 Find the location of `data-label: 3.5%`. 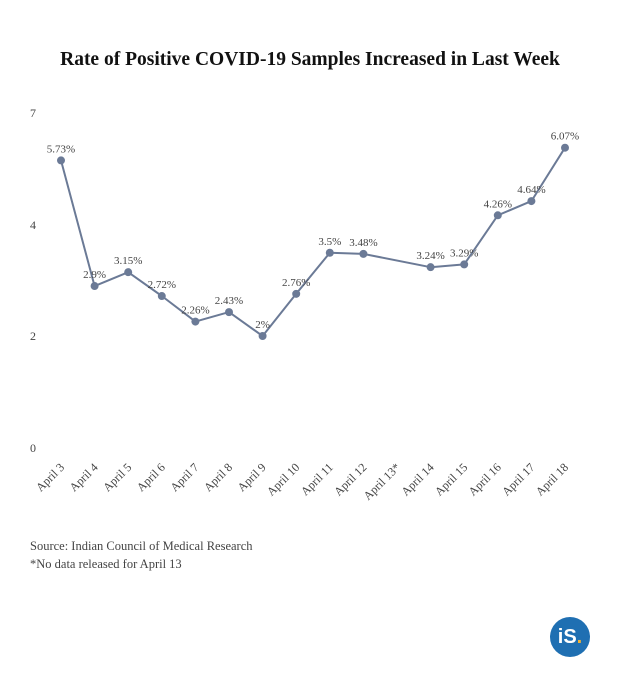

data-label: 3.5% is located at coordinates (329, 242).